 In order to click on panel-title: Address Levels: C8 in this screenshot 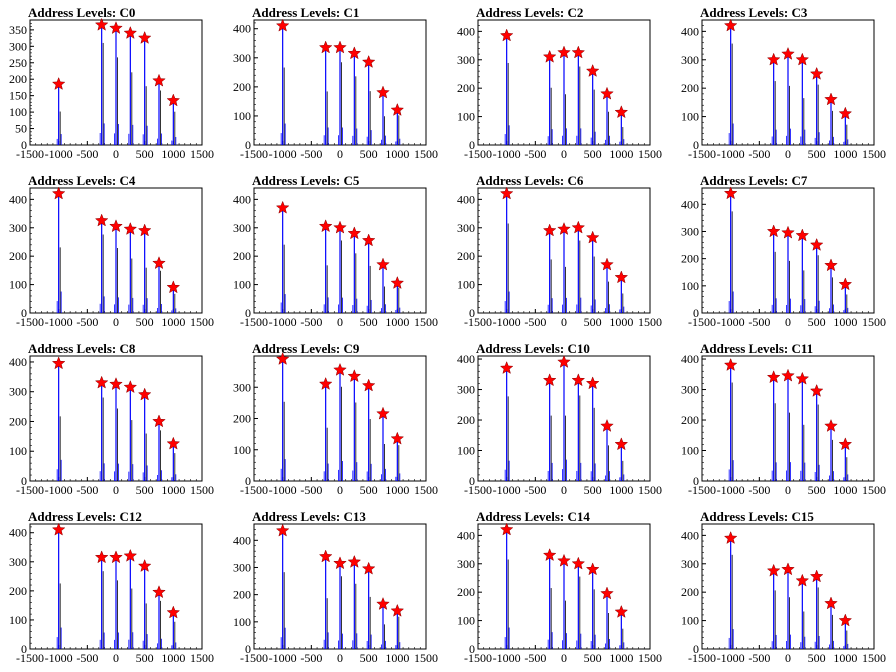, I will do `click(82, 348)`.